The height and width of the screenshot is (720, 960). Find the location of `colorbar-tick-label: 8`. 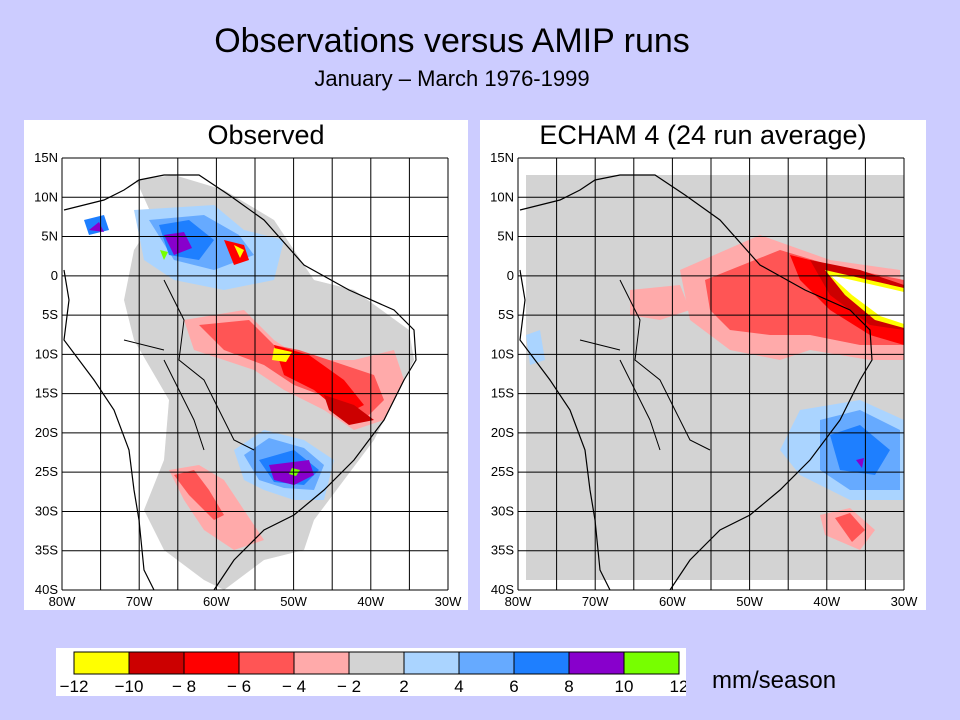

colorbar-tick-label: 8 is located at coordinates (568, 686).